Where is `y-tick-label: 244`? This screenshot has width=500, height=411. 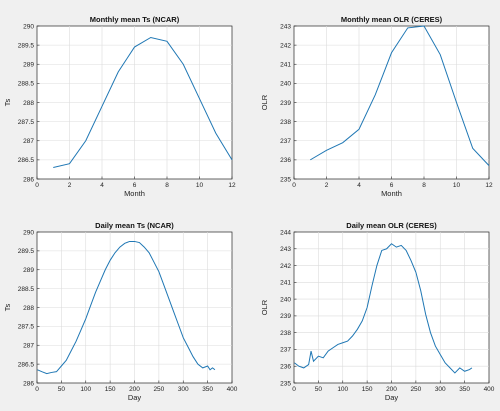
y-tick-label: 244 is located at coordinates (285, 232).